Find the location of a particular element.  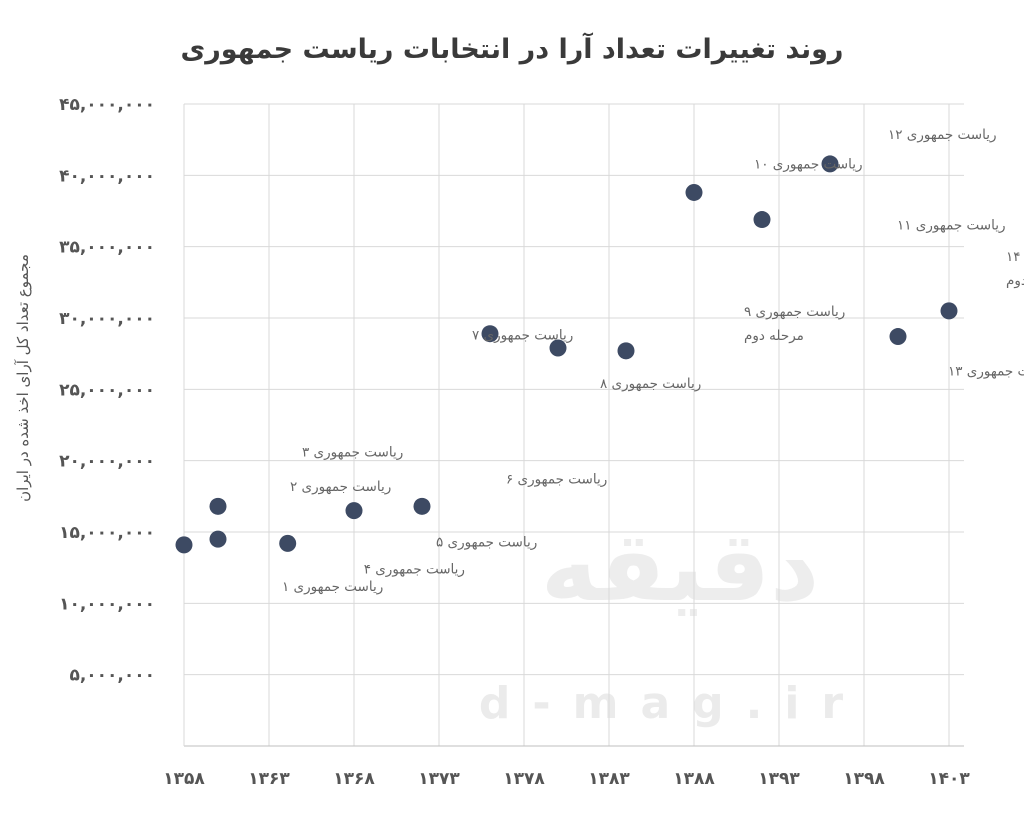

x-tick-label: ۱۳۷۸ is located at coordinates (524, 779).